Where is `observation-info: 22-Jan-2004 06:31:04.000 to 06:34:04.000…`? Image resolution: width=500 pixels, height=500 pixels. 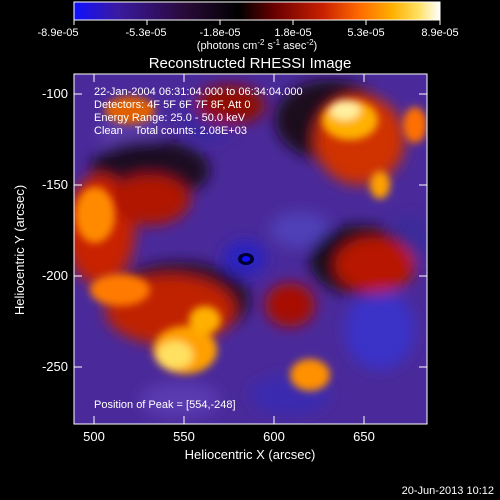 observation-info: 22-Jan-2004 06:31:04.000 to 06:34:04.000… is located at coordinates (198, 111).